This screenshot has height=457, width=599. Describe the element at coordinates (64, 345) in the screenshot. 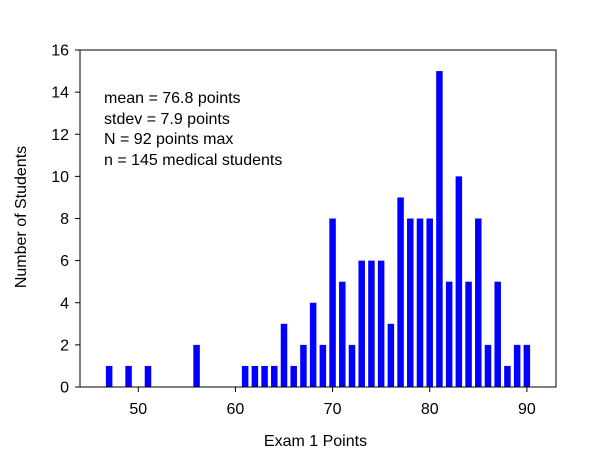

I see `y-tick-label: 2` at that location.